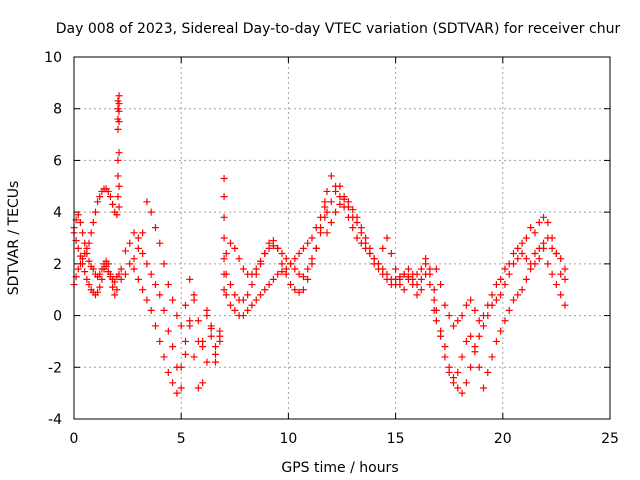  I want to click on y-axis-label: SDTVAR / TECUs, so click(14, 238).